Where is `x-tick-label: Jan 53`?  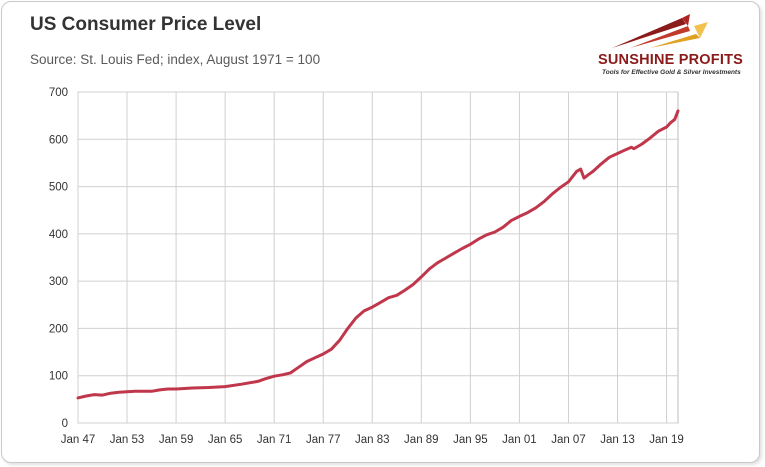 x-tick-label: Jan 53 is located at coordinates (127, 440).